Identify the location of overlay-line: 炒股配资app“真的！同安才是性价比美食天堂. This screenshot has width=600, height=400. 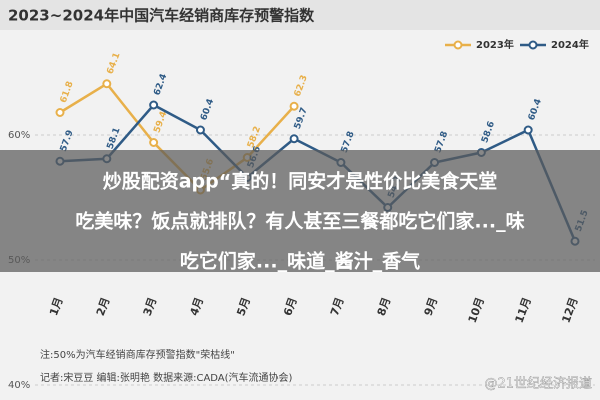
(300, 181).